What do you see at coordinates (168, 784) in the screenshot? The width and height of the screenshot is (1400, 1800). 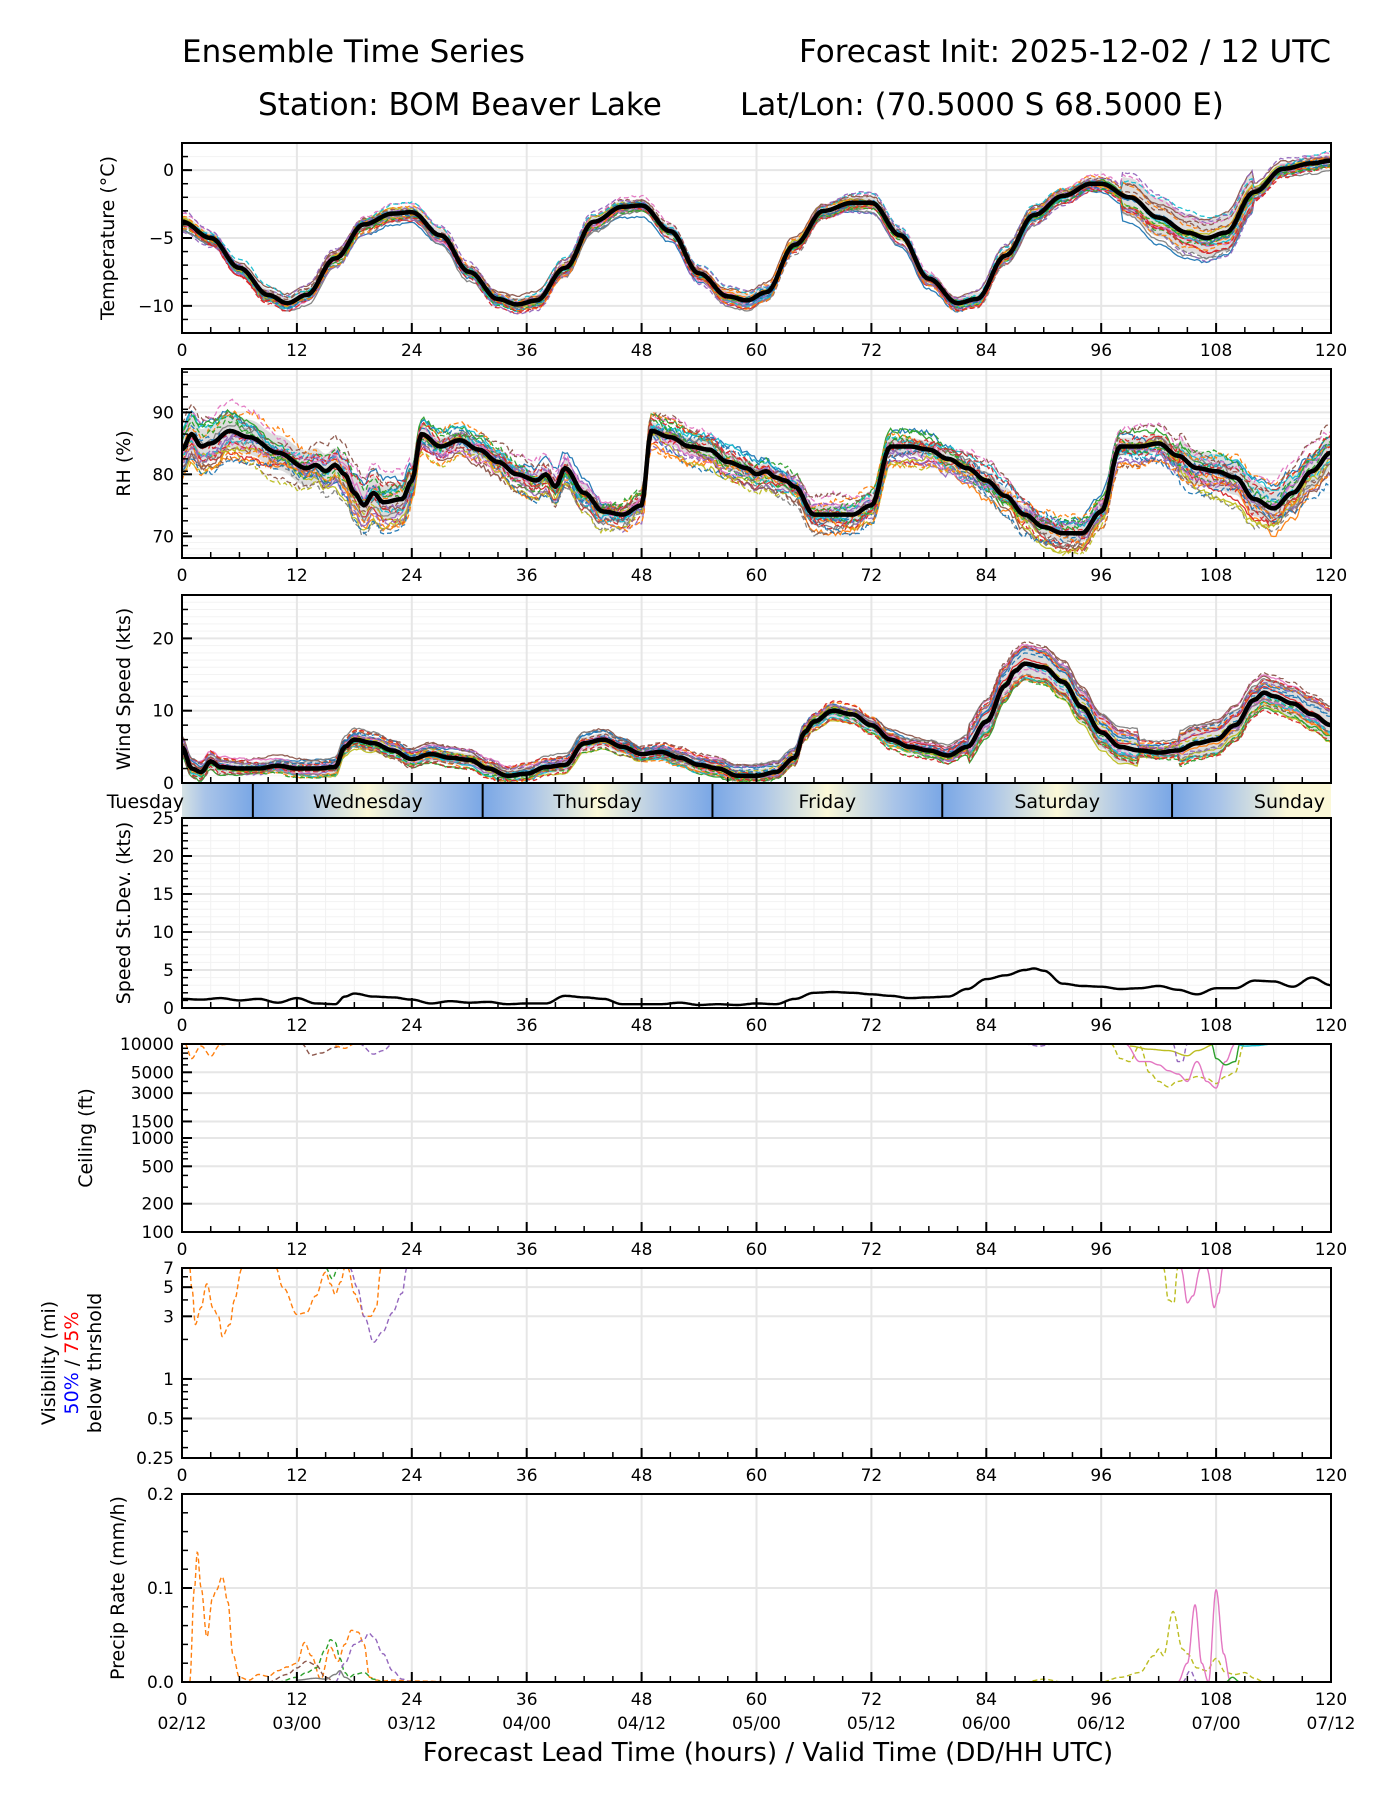 I see `y-tick-label: 0` at bounding box center [168, 784].